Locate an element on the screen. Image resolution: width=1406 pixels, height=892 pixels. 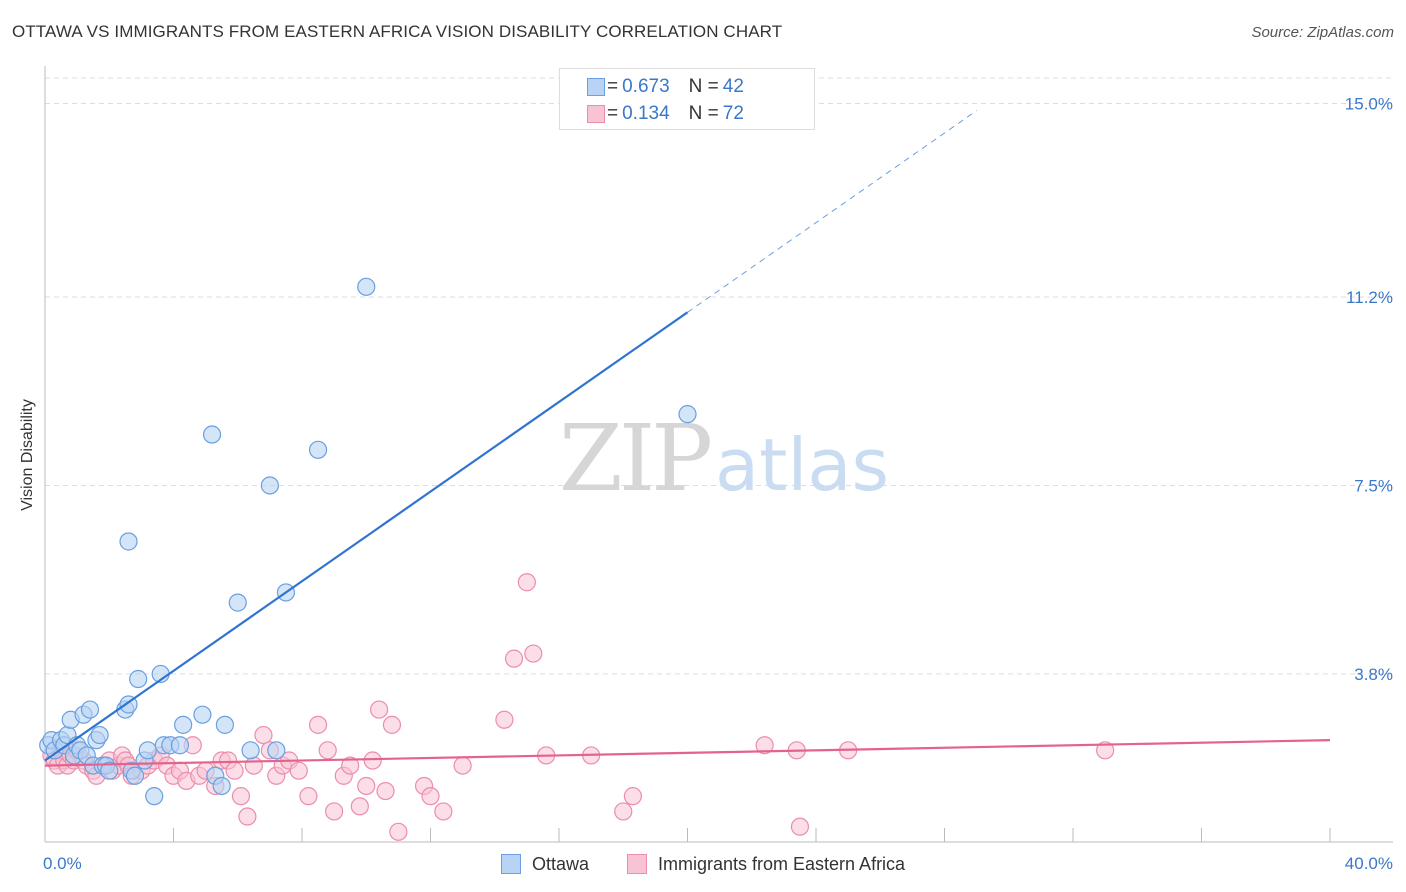
immigrants-legend-icon is located at coordinates (637, 864).